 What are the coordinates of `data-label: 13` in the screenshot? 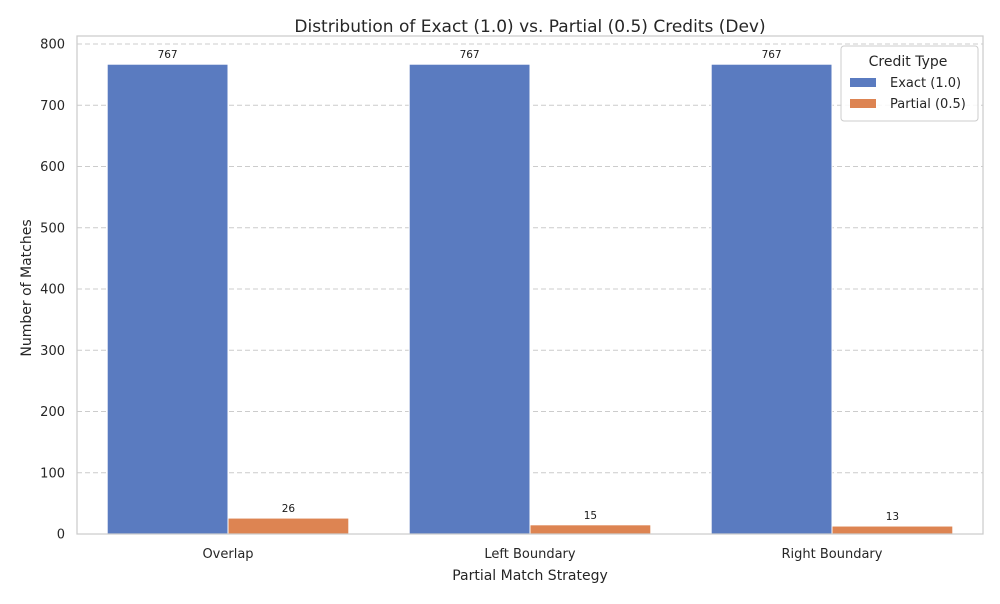 It's located at (892, 517).